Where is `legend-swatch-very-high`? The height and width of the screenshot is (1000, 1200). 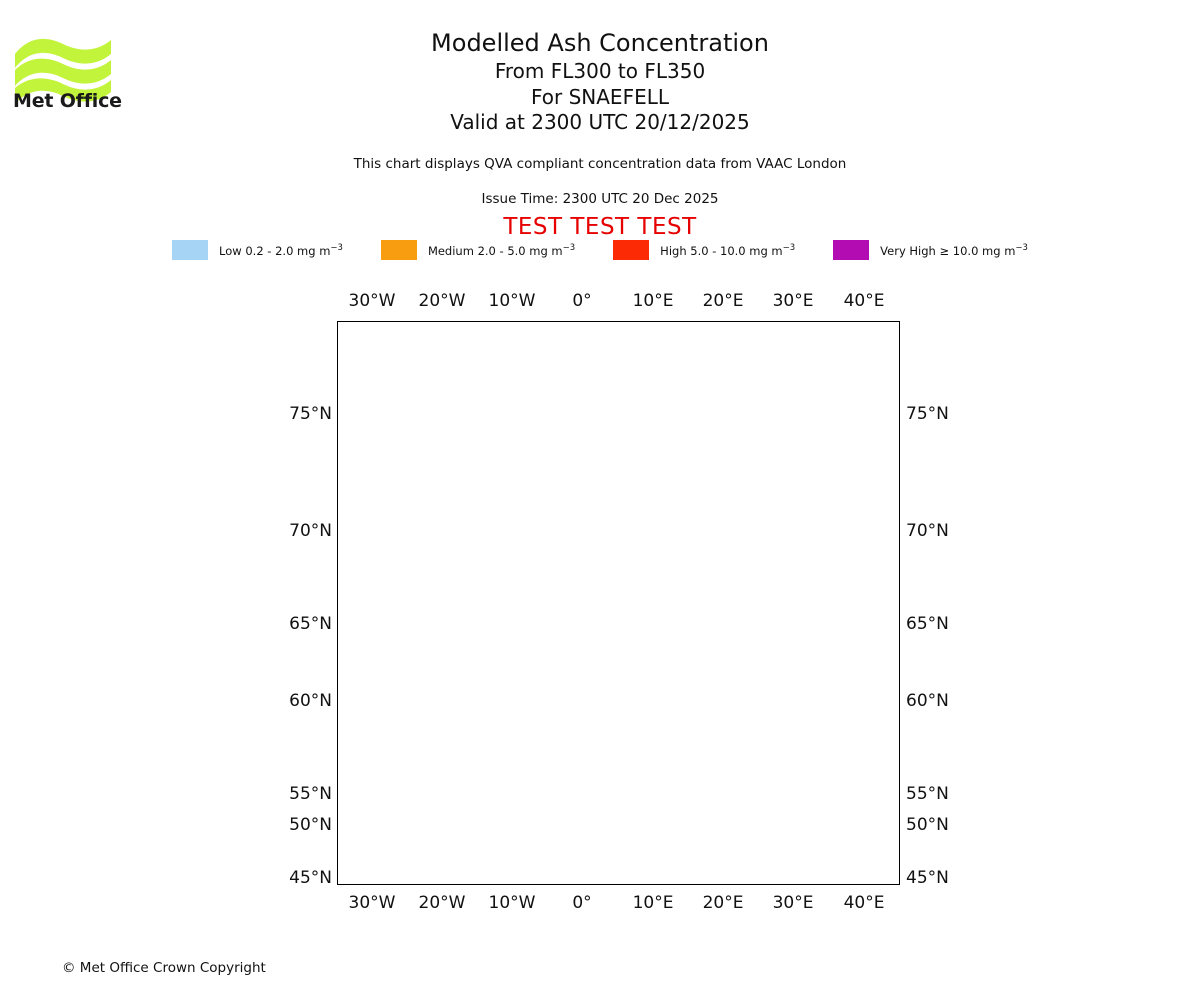
legend-swatch-very-high is located at coordinates (851, 250).